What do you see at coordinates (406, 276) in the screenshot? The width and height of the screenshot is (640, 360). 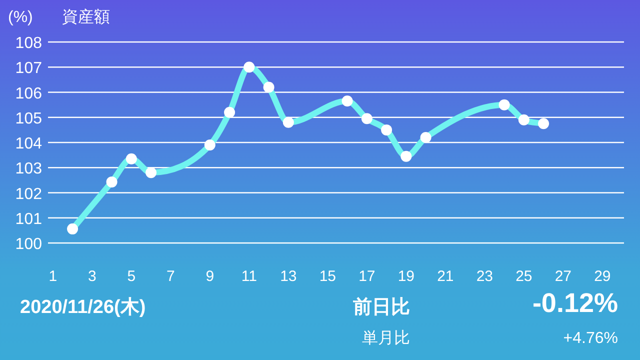 I see `x-tick-label: 19` at bounding box center [406, 276].